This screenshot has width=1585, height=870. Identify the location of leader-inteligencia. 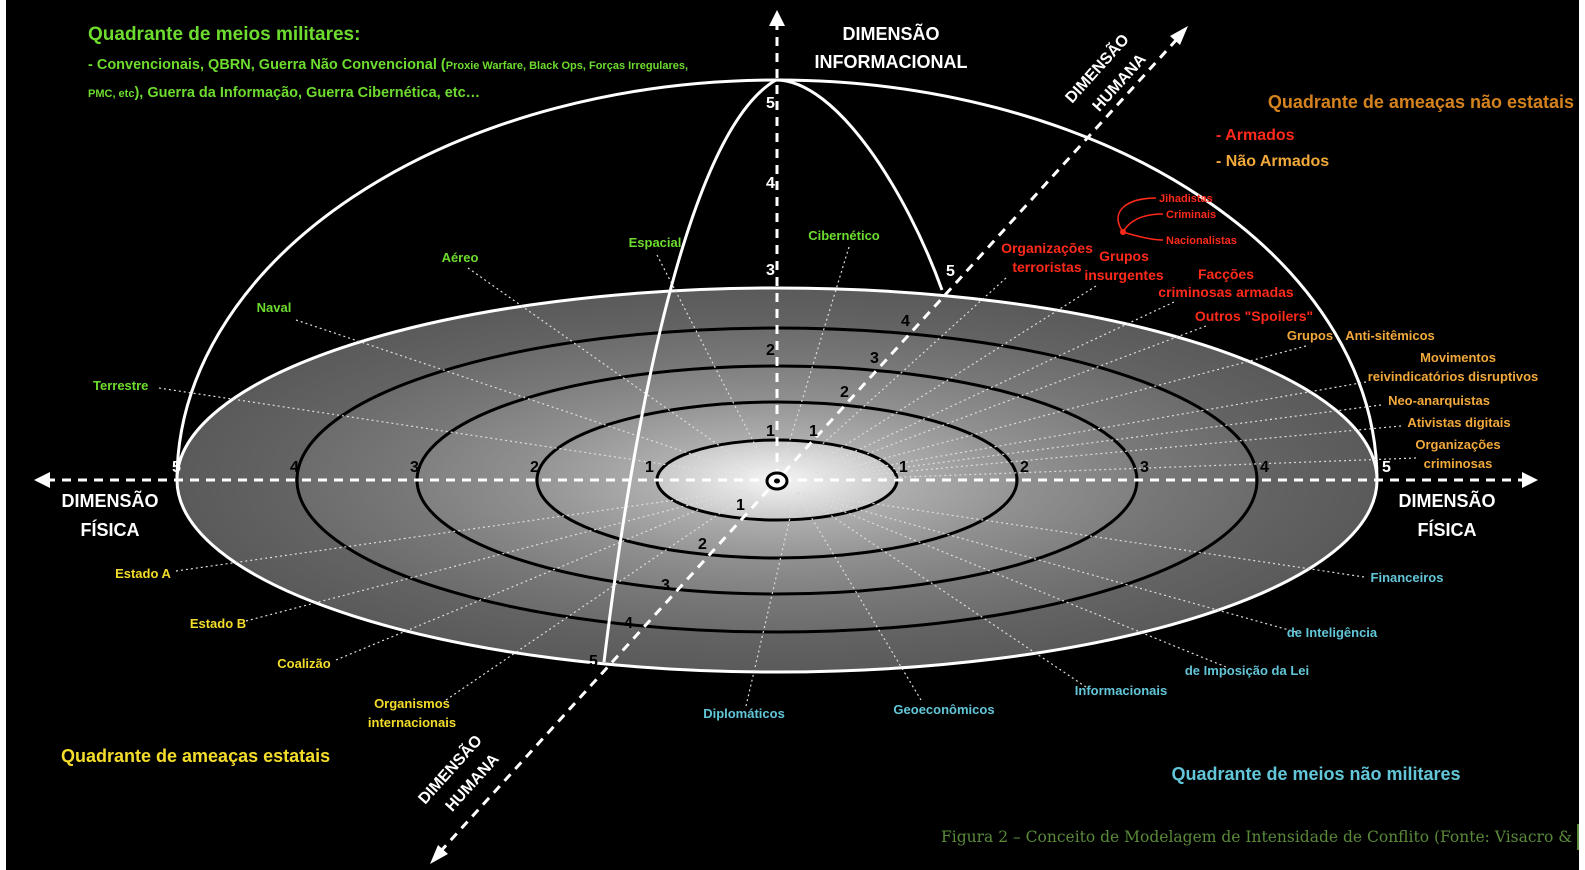
(1046, 562).